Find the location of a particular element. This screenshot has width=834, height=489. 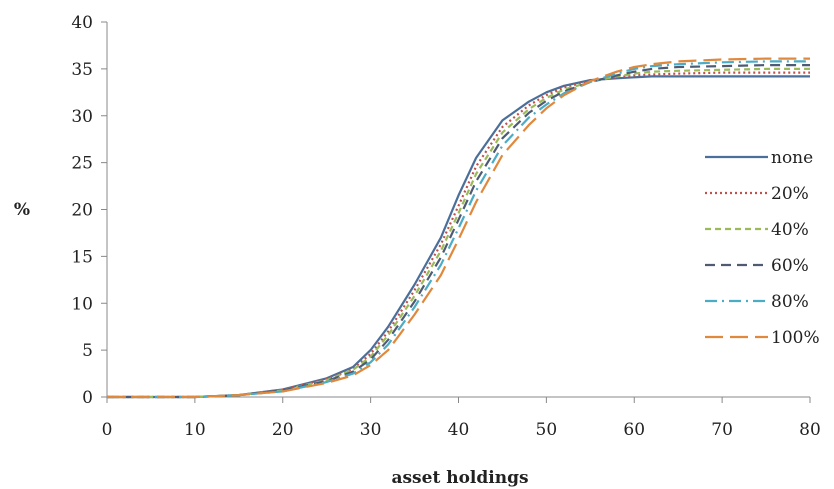

y-tick-label: 25 is located at coordinates (82, 164).